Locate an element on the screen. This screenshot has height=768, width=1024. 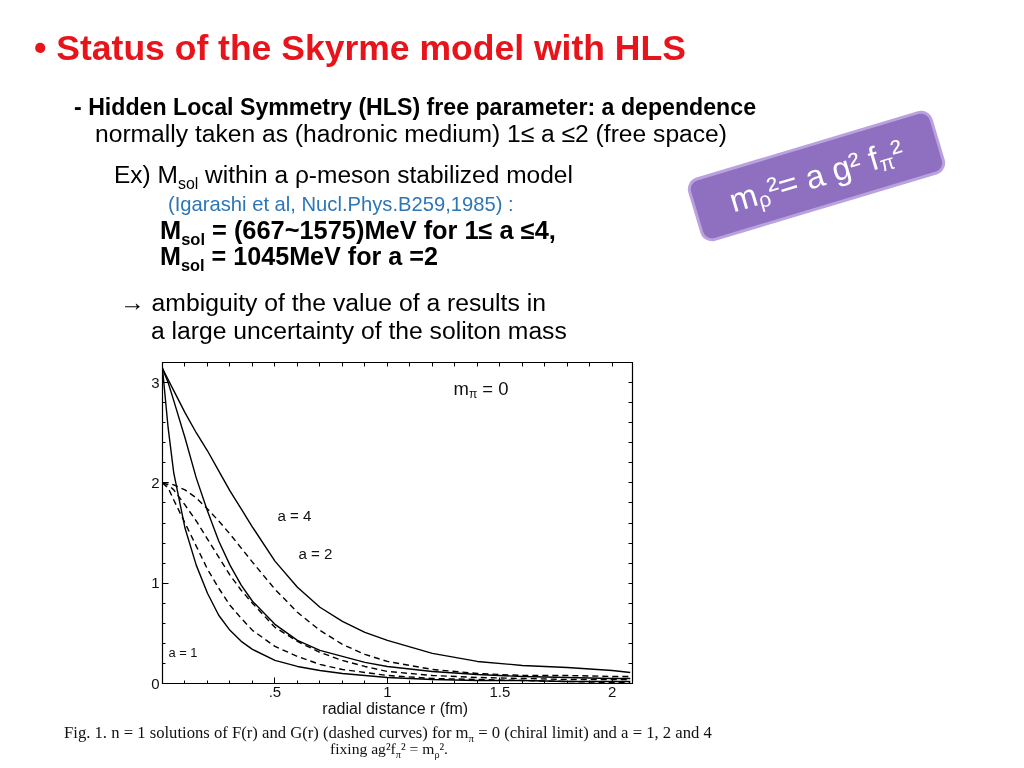
text: a large uncertainty of the soliton mass is located at coordinates (359, 331).